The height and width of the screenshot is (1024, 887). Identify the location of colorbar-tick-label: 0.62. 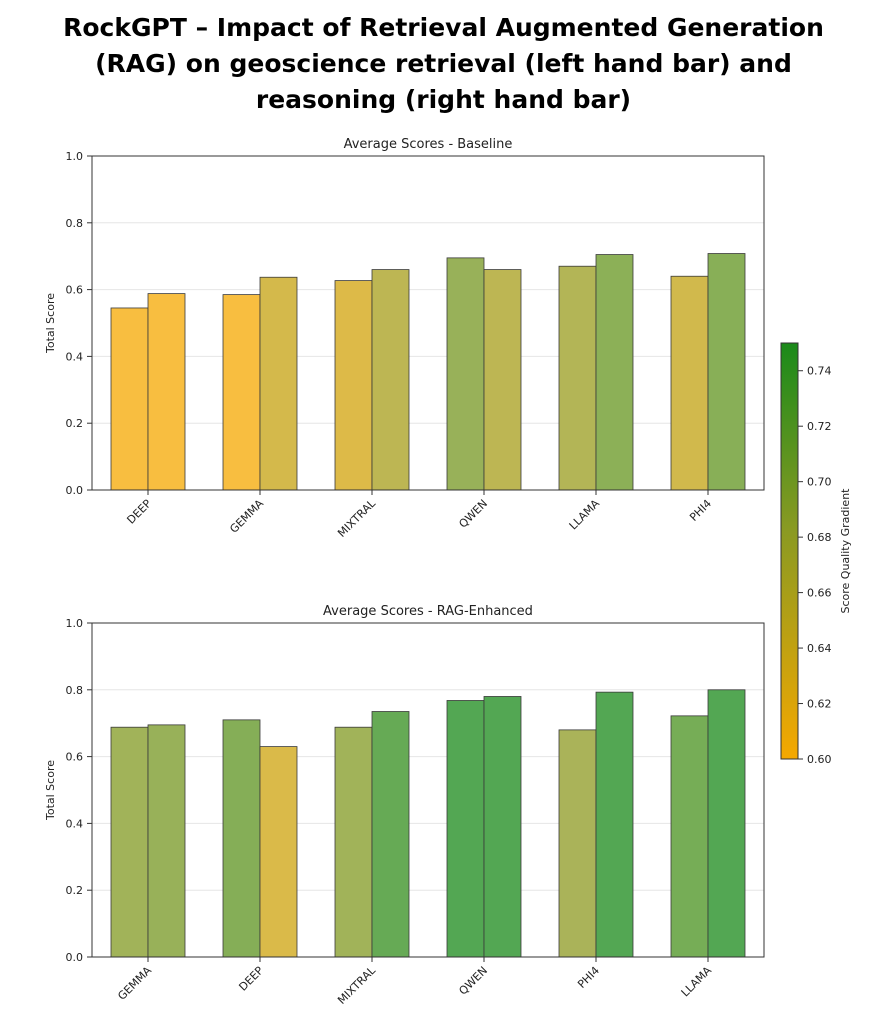
(819, 704).